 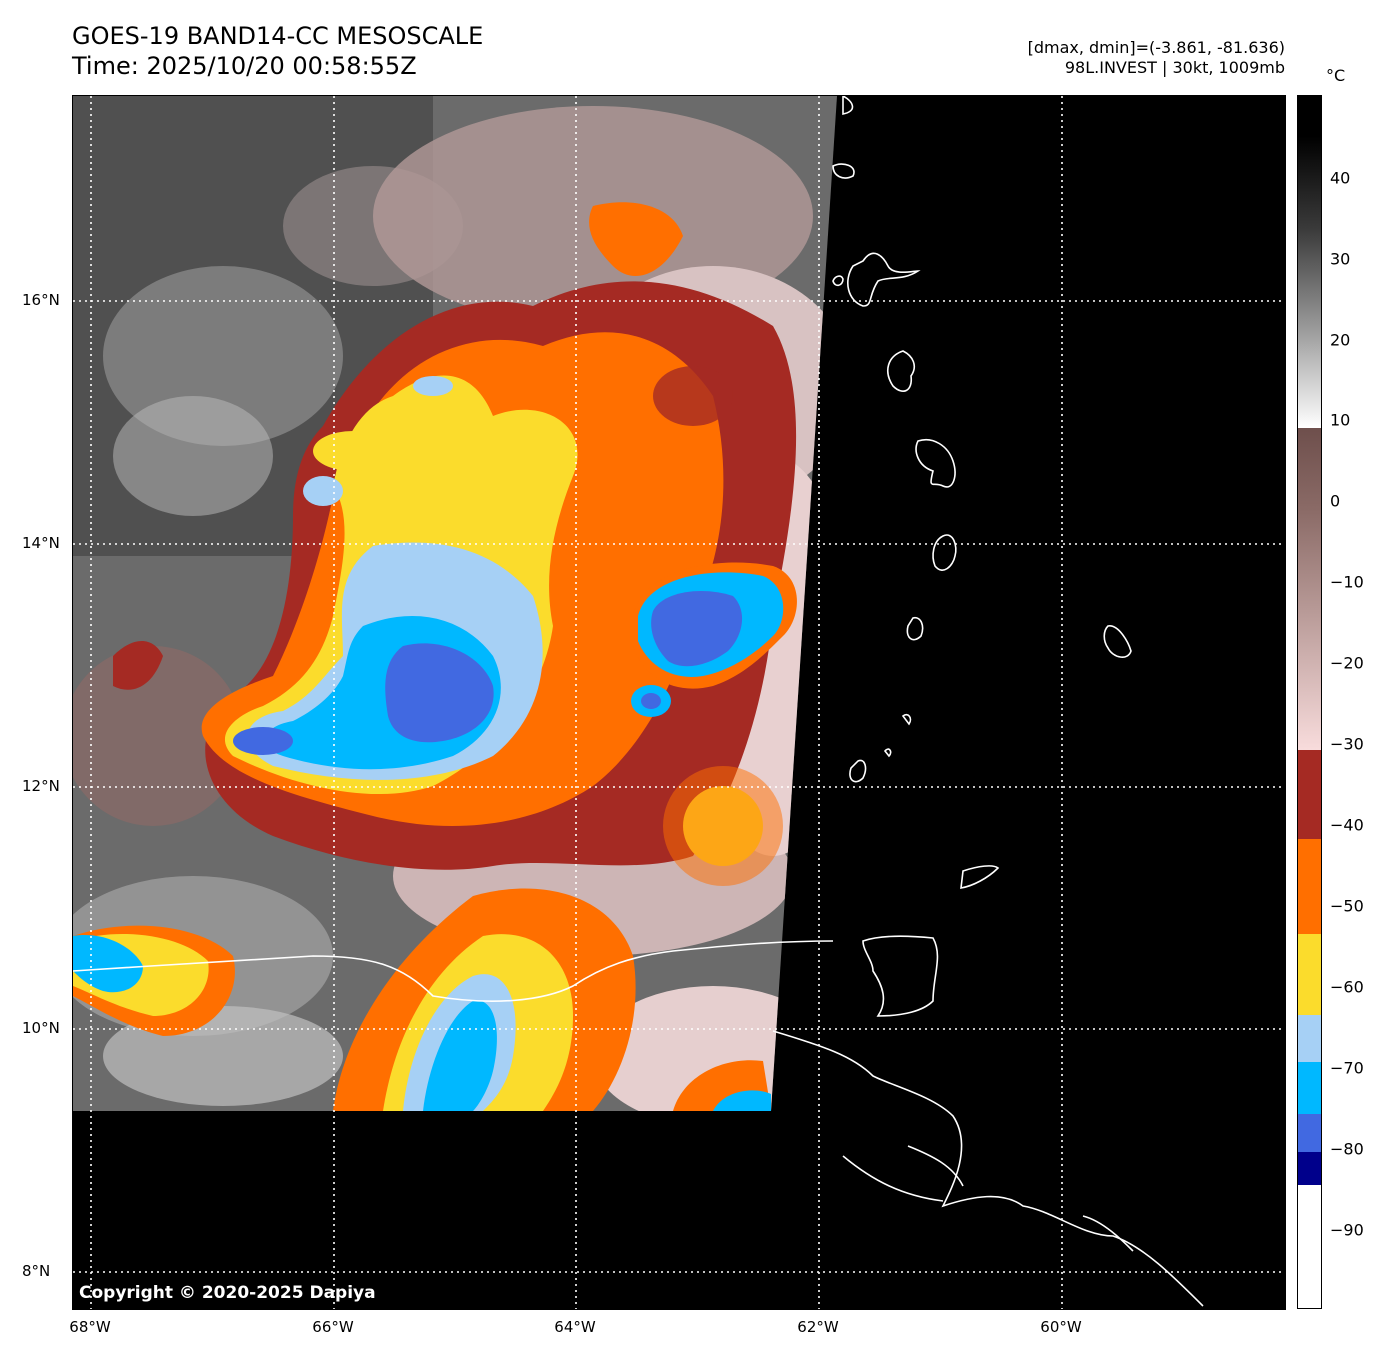 What do you see at coordinates (1340, 340) in the screenshot?
I see `colorbar-tick: 20` at bounding box center [1340, 340].